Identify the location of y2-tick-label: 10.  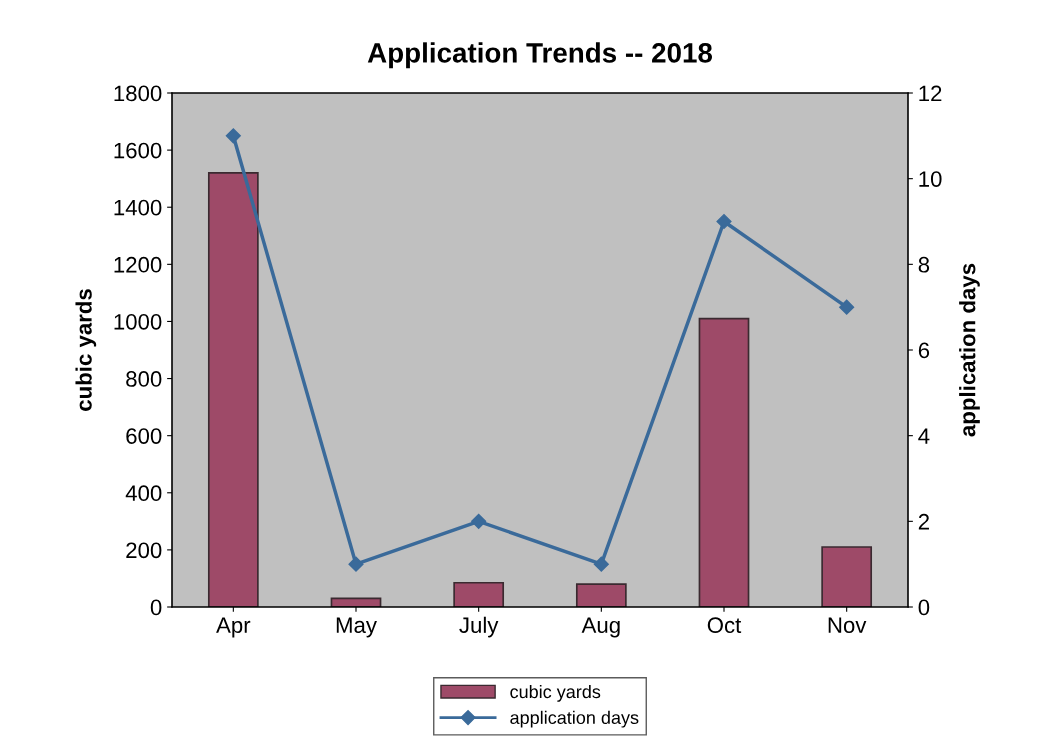
(930, 179).